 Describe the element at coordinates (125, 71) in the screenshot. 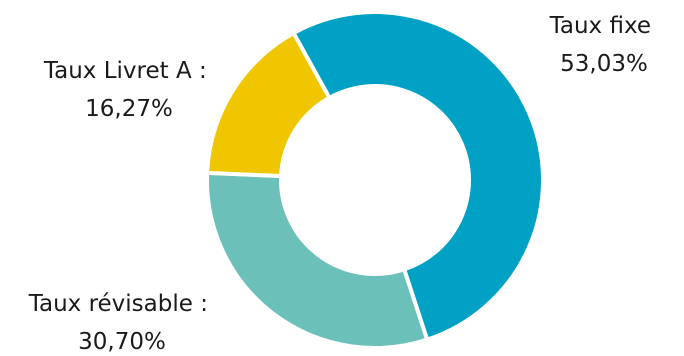

I see `slice-label-taux-livret-a-name: Taux Livret A :` at that location.